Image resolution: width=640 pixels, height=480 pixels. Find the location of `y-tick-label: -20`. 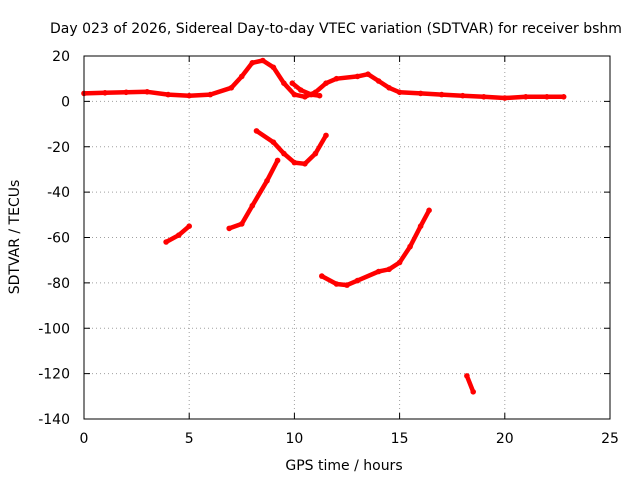

y-tick-label: -20 is located at coordinates (58, 148).